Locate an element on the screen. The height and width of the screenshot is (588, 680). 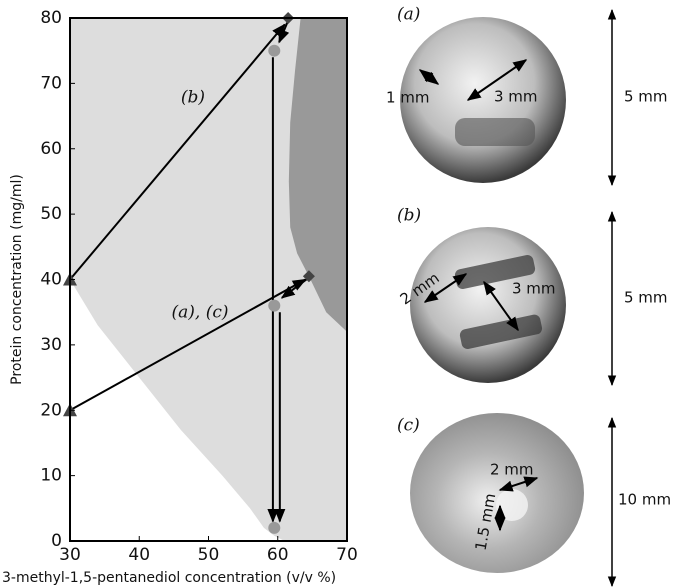
scale: 10 mm is located at coordinates (644, 500).